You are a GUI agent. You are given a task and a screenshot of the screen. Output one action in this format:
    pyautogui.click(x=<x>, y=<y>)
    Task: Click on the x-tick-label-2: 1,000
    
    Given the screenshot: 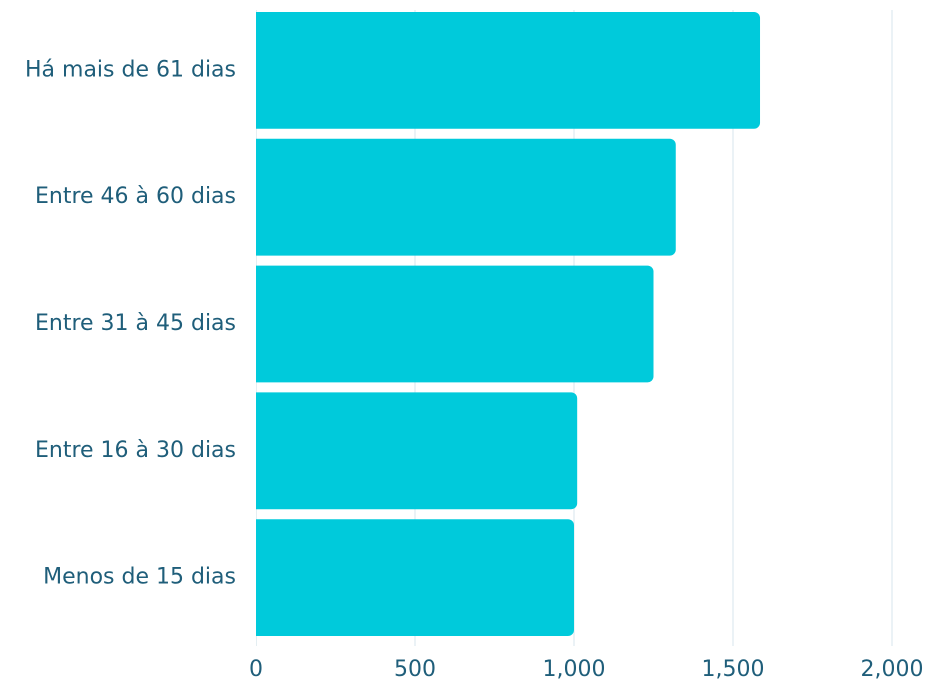 What is the action you would take?
    pyautogui.click(x=574, y=669)
    